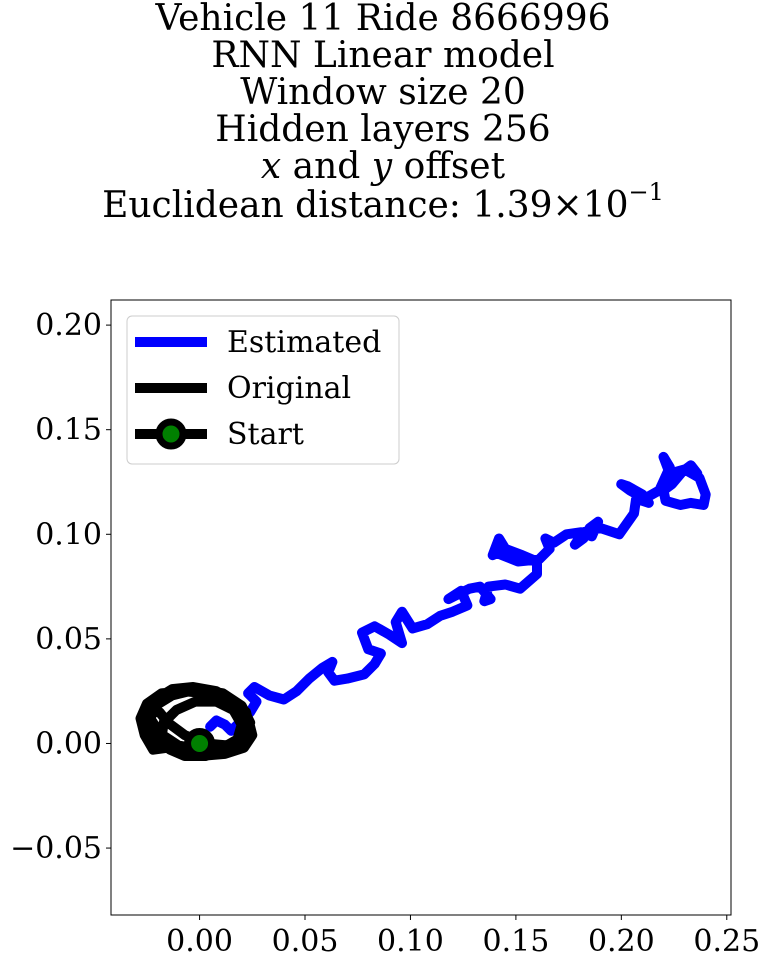 The image size is (766, 963). Describe the element at coordinates (56, 848) in the screenshot. I see `y-tick-label: −0.05` at that location.